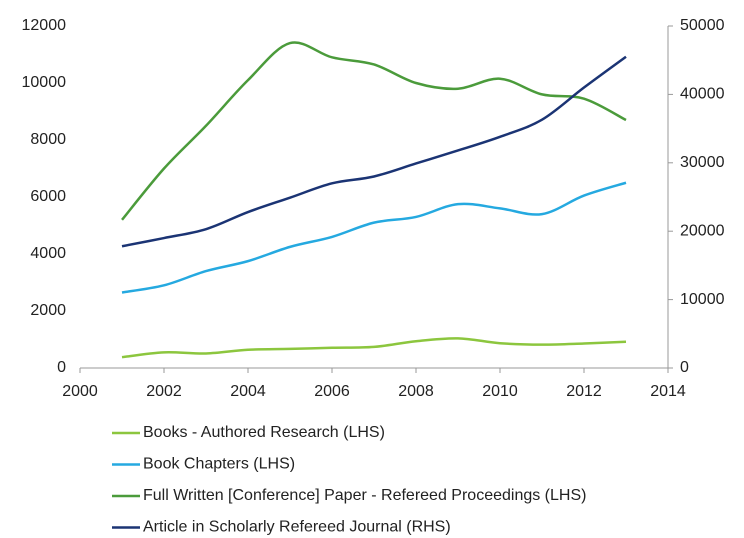 The height and width of the screenshot is (538, 744). Describe the element at coordinates (702, 299) in the screenshot. I see `y2-tick-label: 10000` at that location.